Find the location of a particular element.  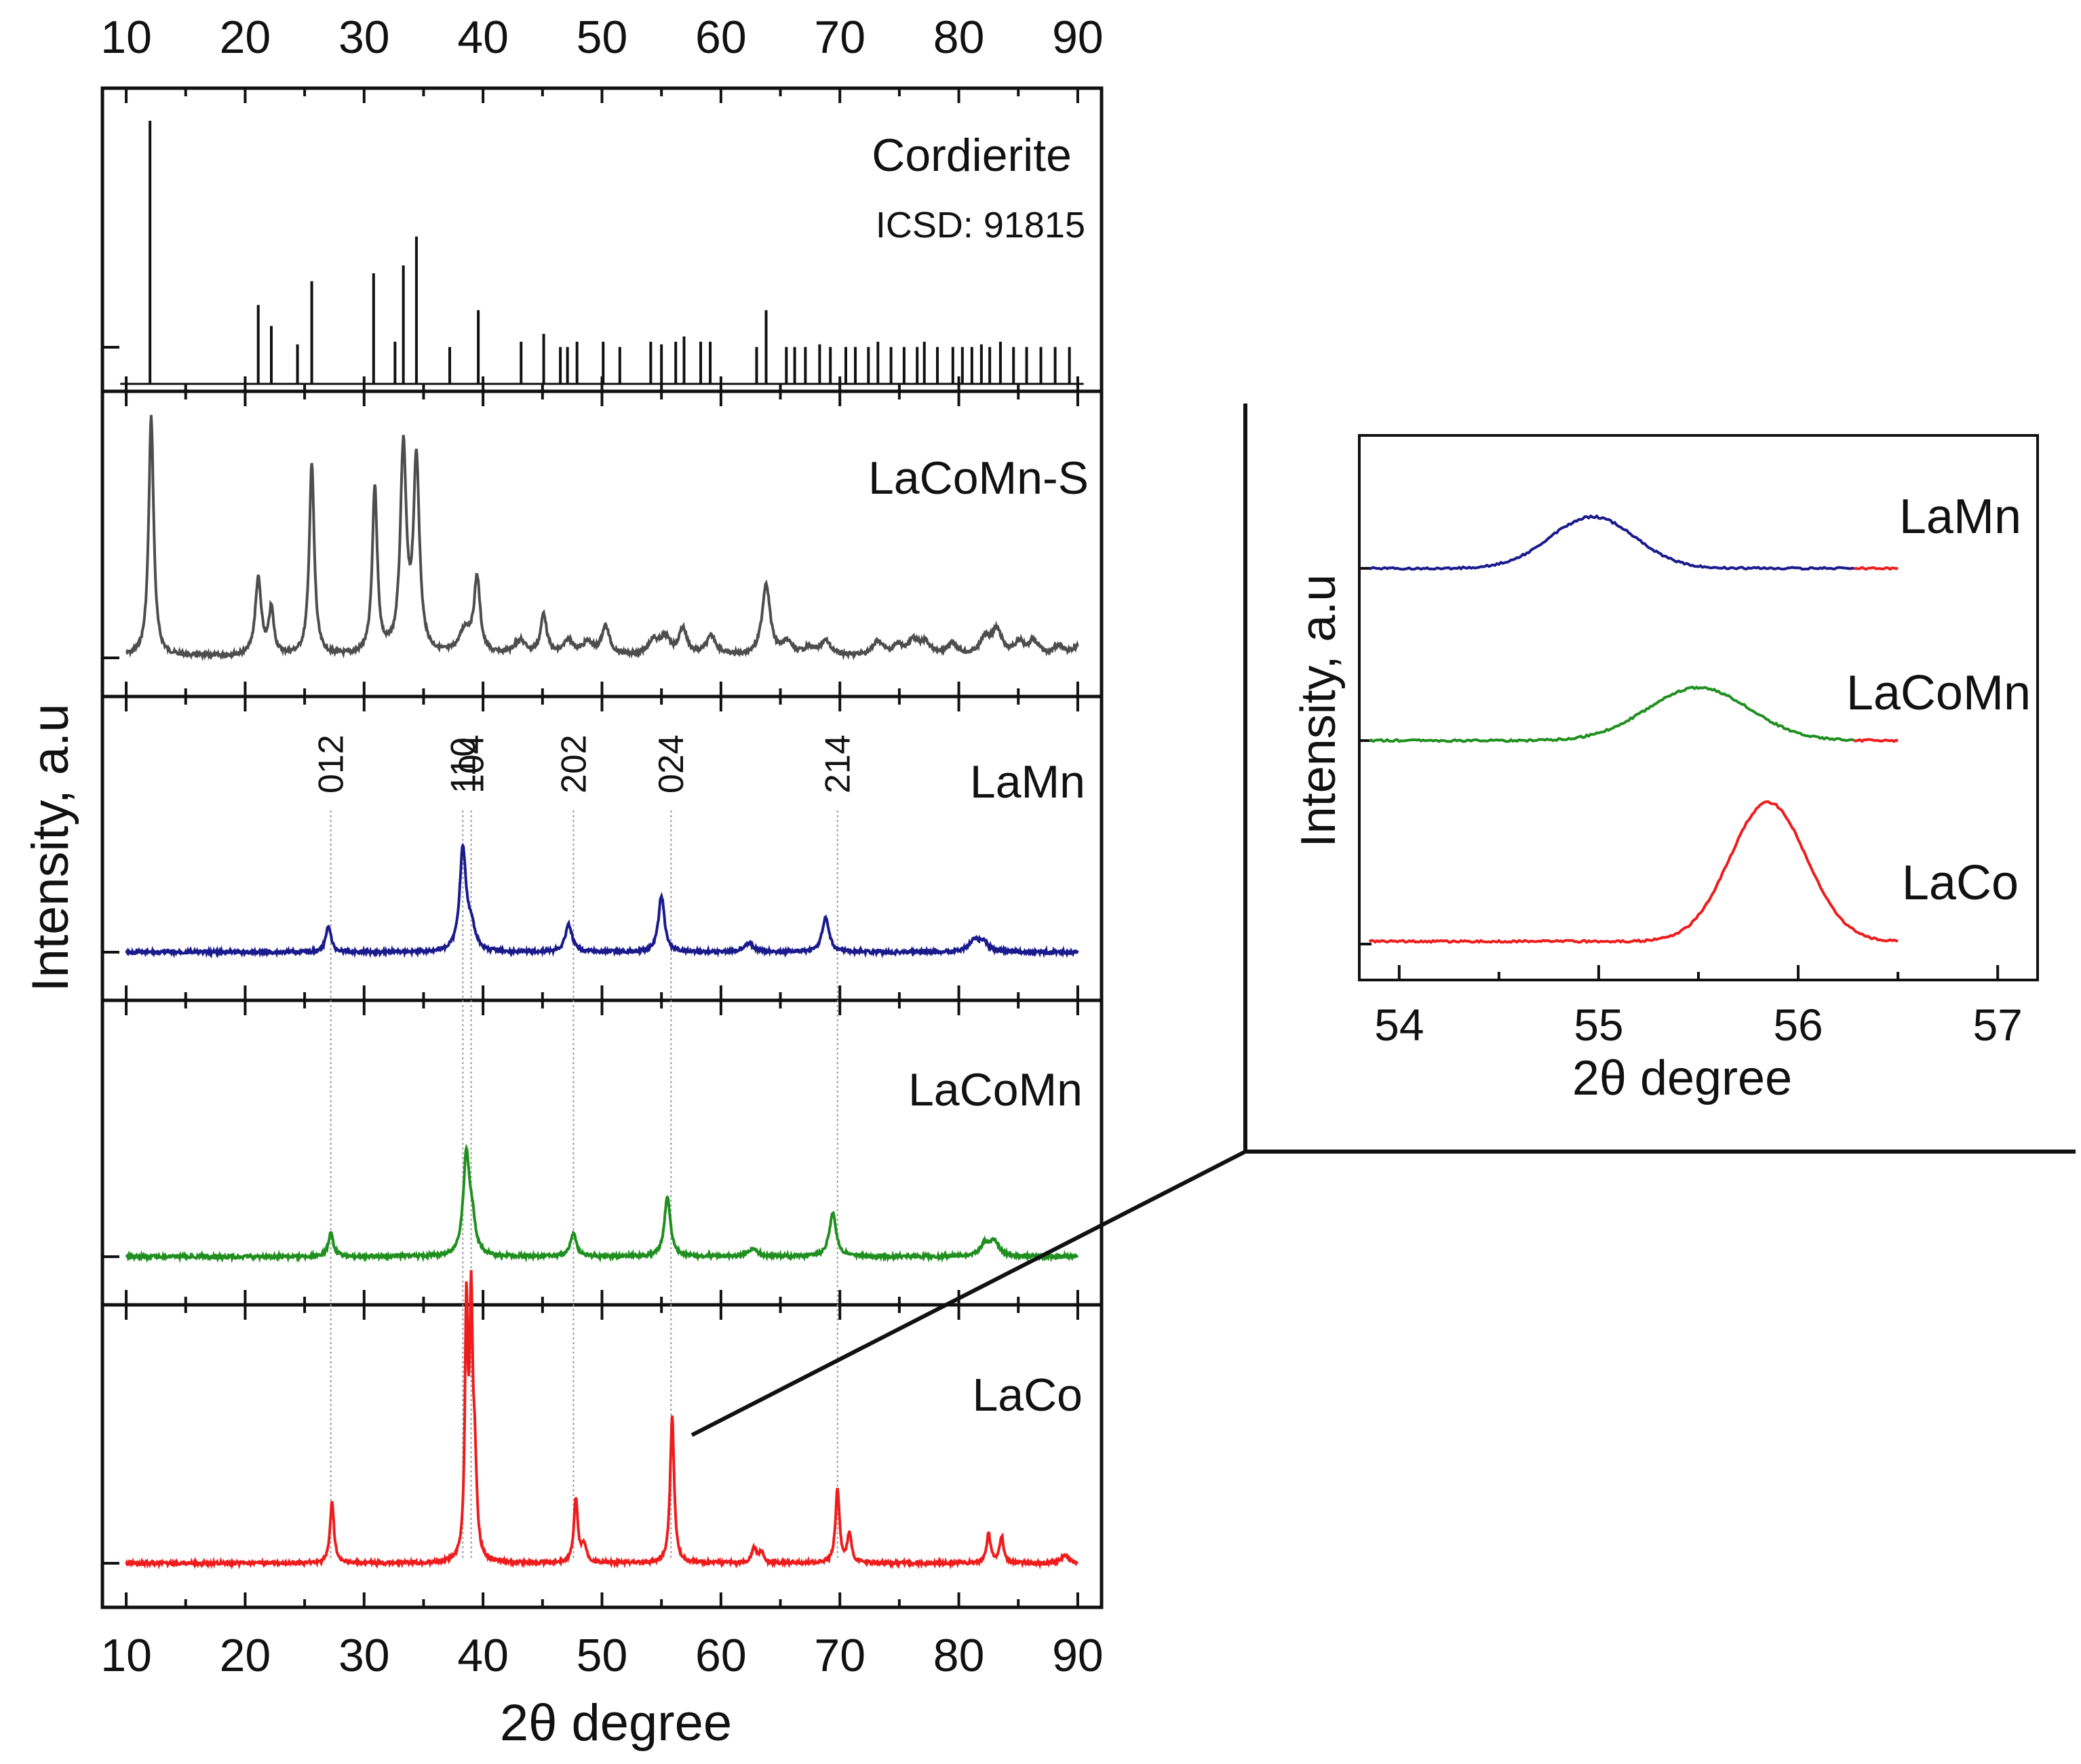

hkl-label: 110 is located at coordinates (464, 765).